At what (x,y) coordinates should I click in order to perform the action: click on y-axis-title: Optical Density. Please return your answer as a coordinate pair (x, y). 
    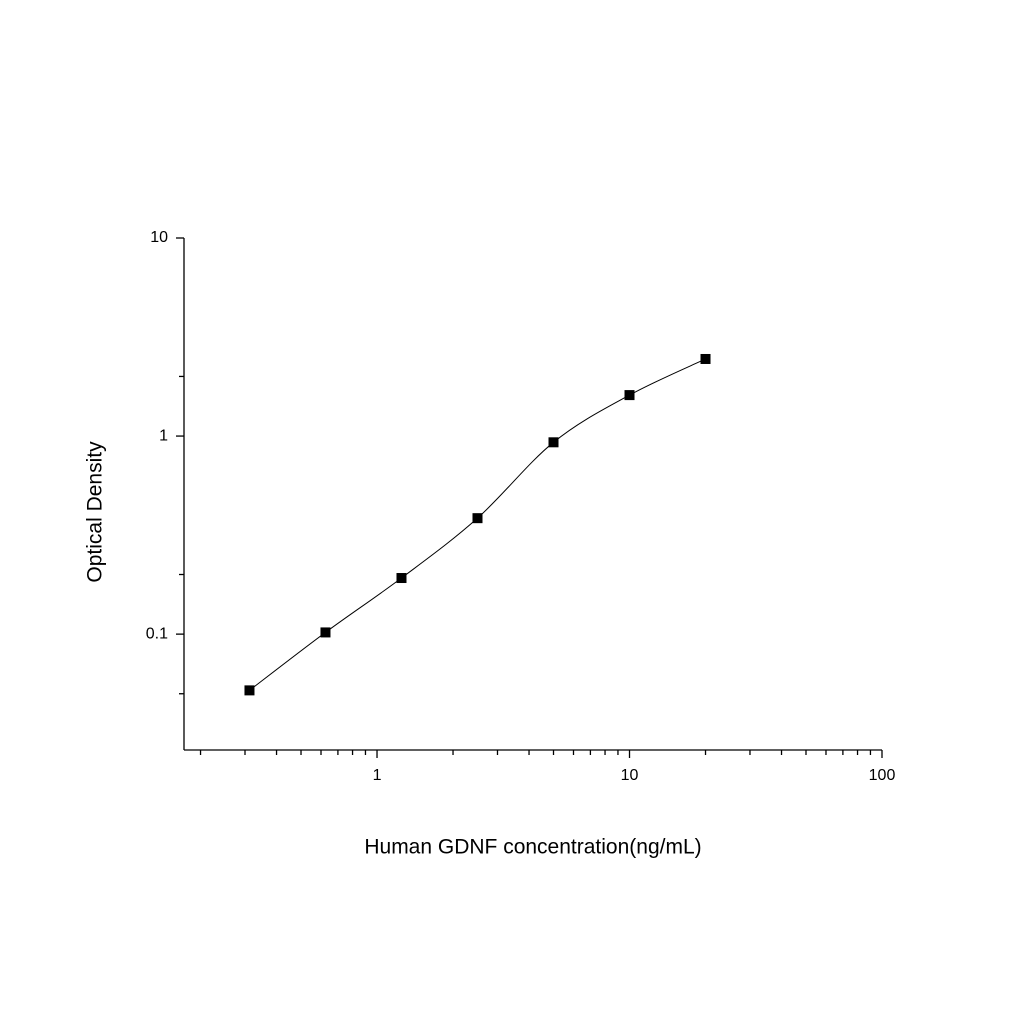
    Looking at the image, I should click on (95, 512).